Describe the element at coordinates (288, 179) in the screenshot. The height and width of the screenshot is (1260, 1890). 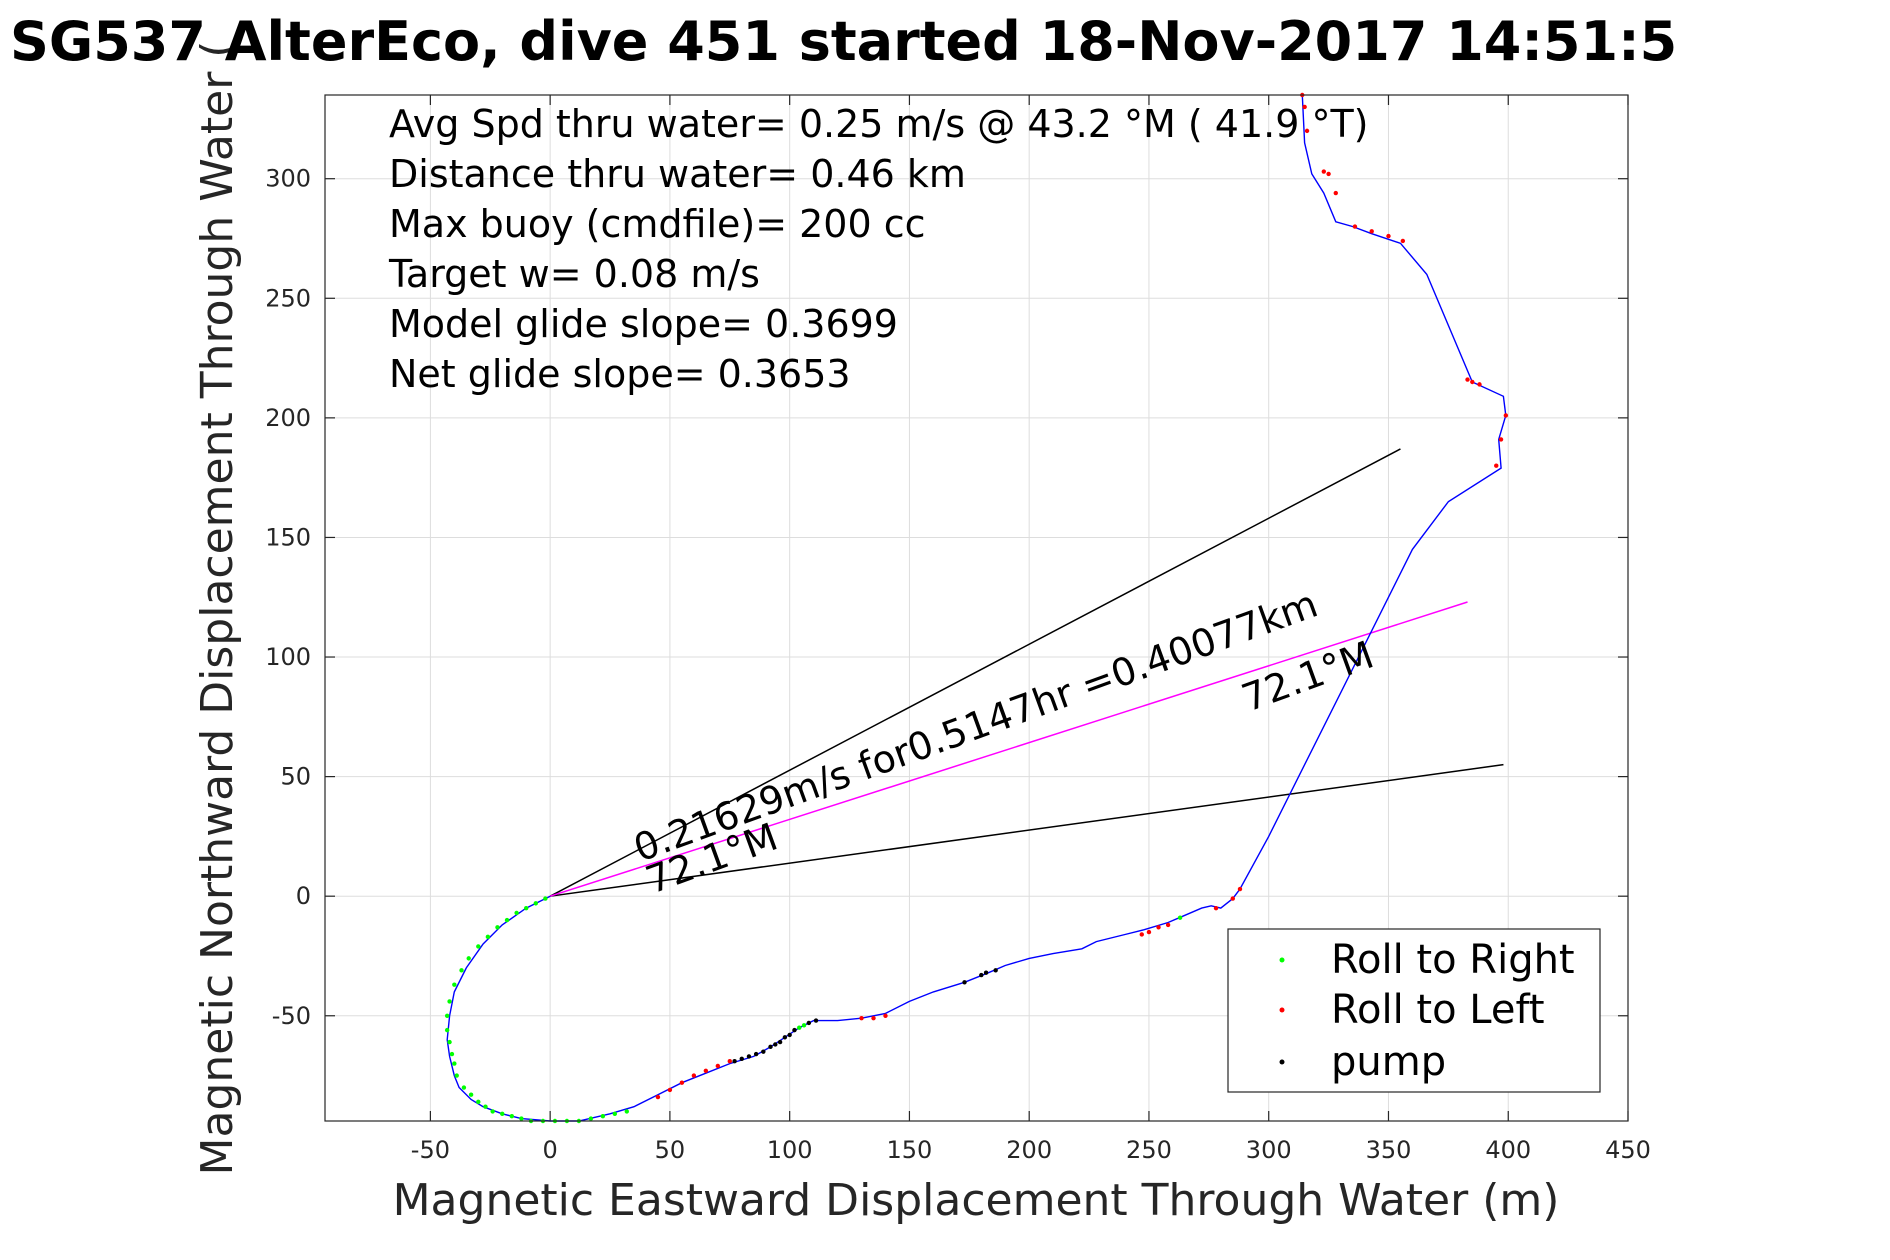
I see `y-tick-label: 300` at that location.